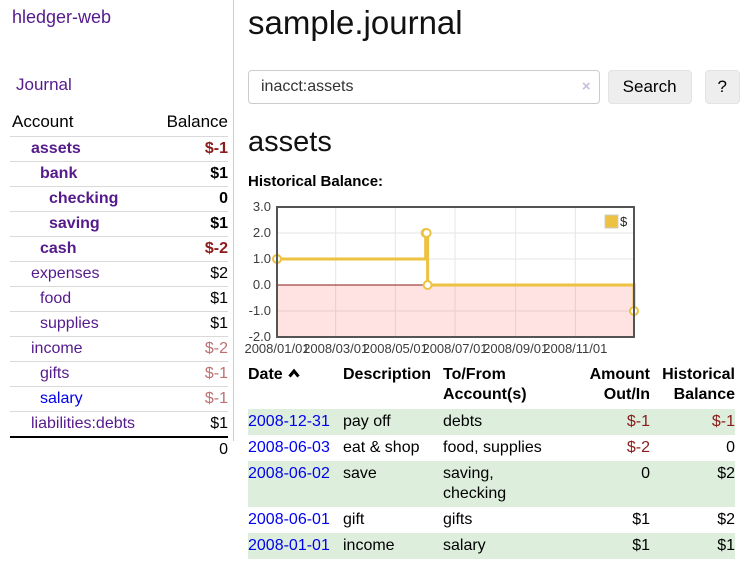 The image size is (742, 582). Describe the element at coordinates (289, 545) in the screenshot. I see `transaction-date-link: 2008-01-01` at that location.